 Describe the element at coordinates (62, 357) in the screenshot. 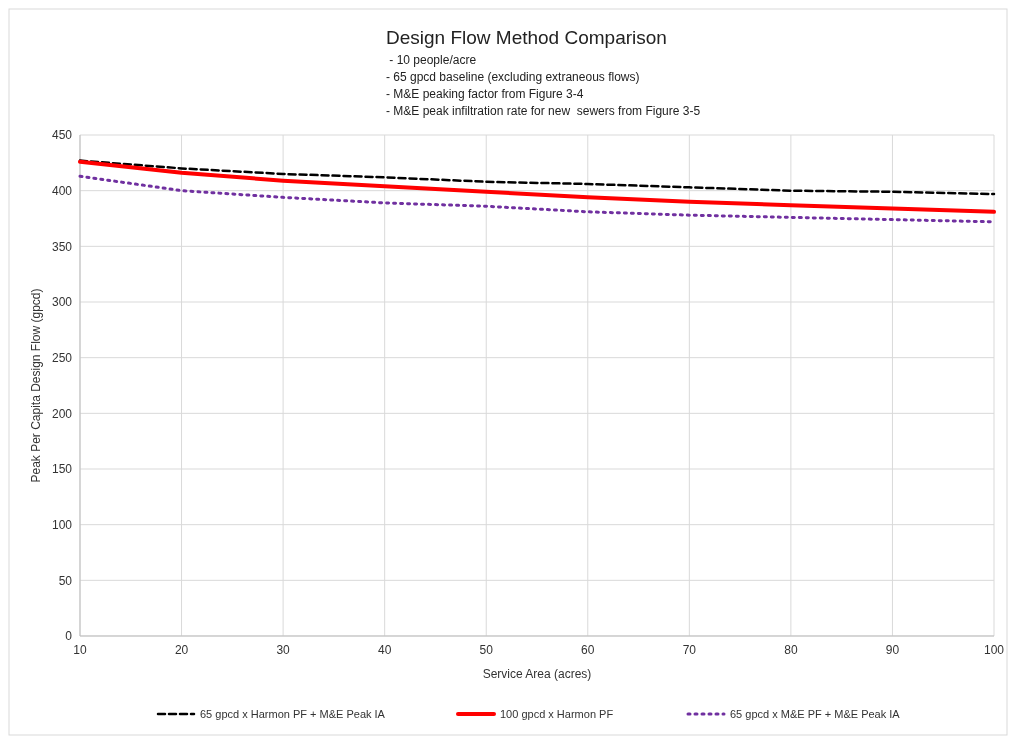

I see `y-tick-label: 250` at that location.